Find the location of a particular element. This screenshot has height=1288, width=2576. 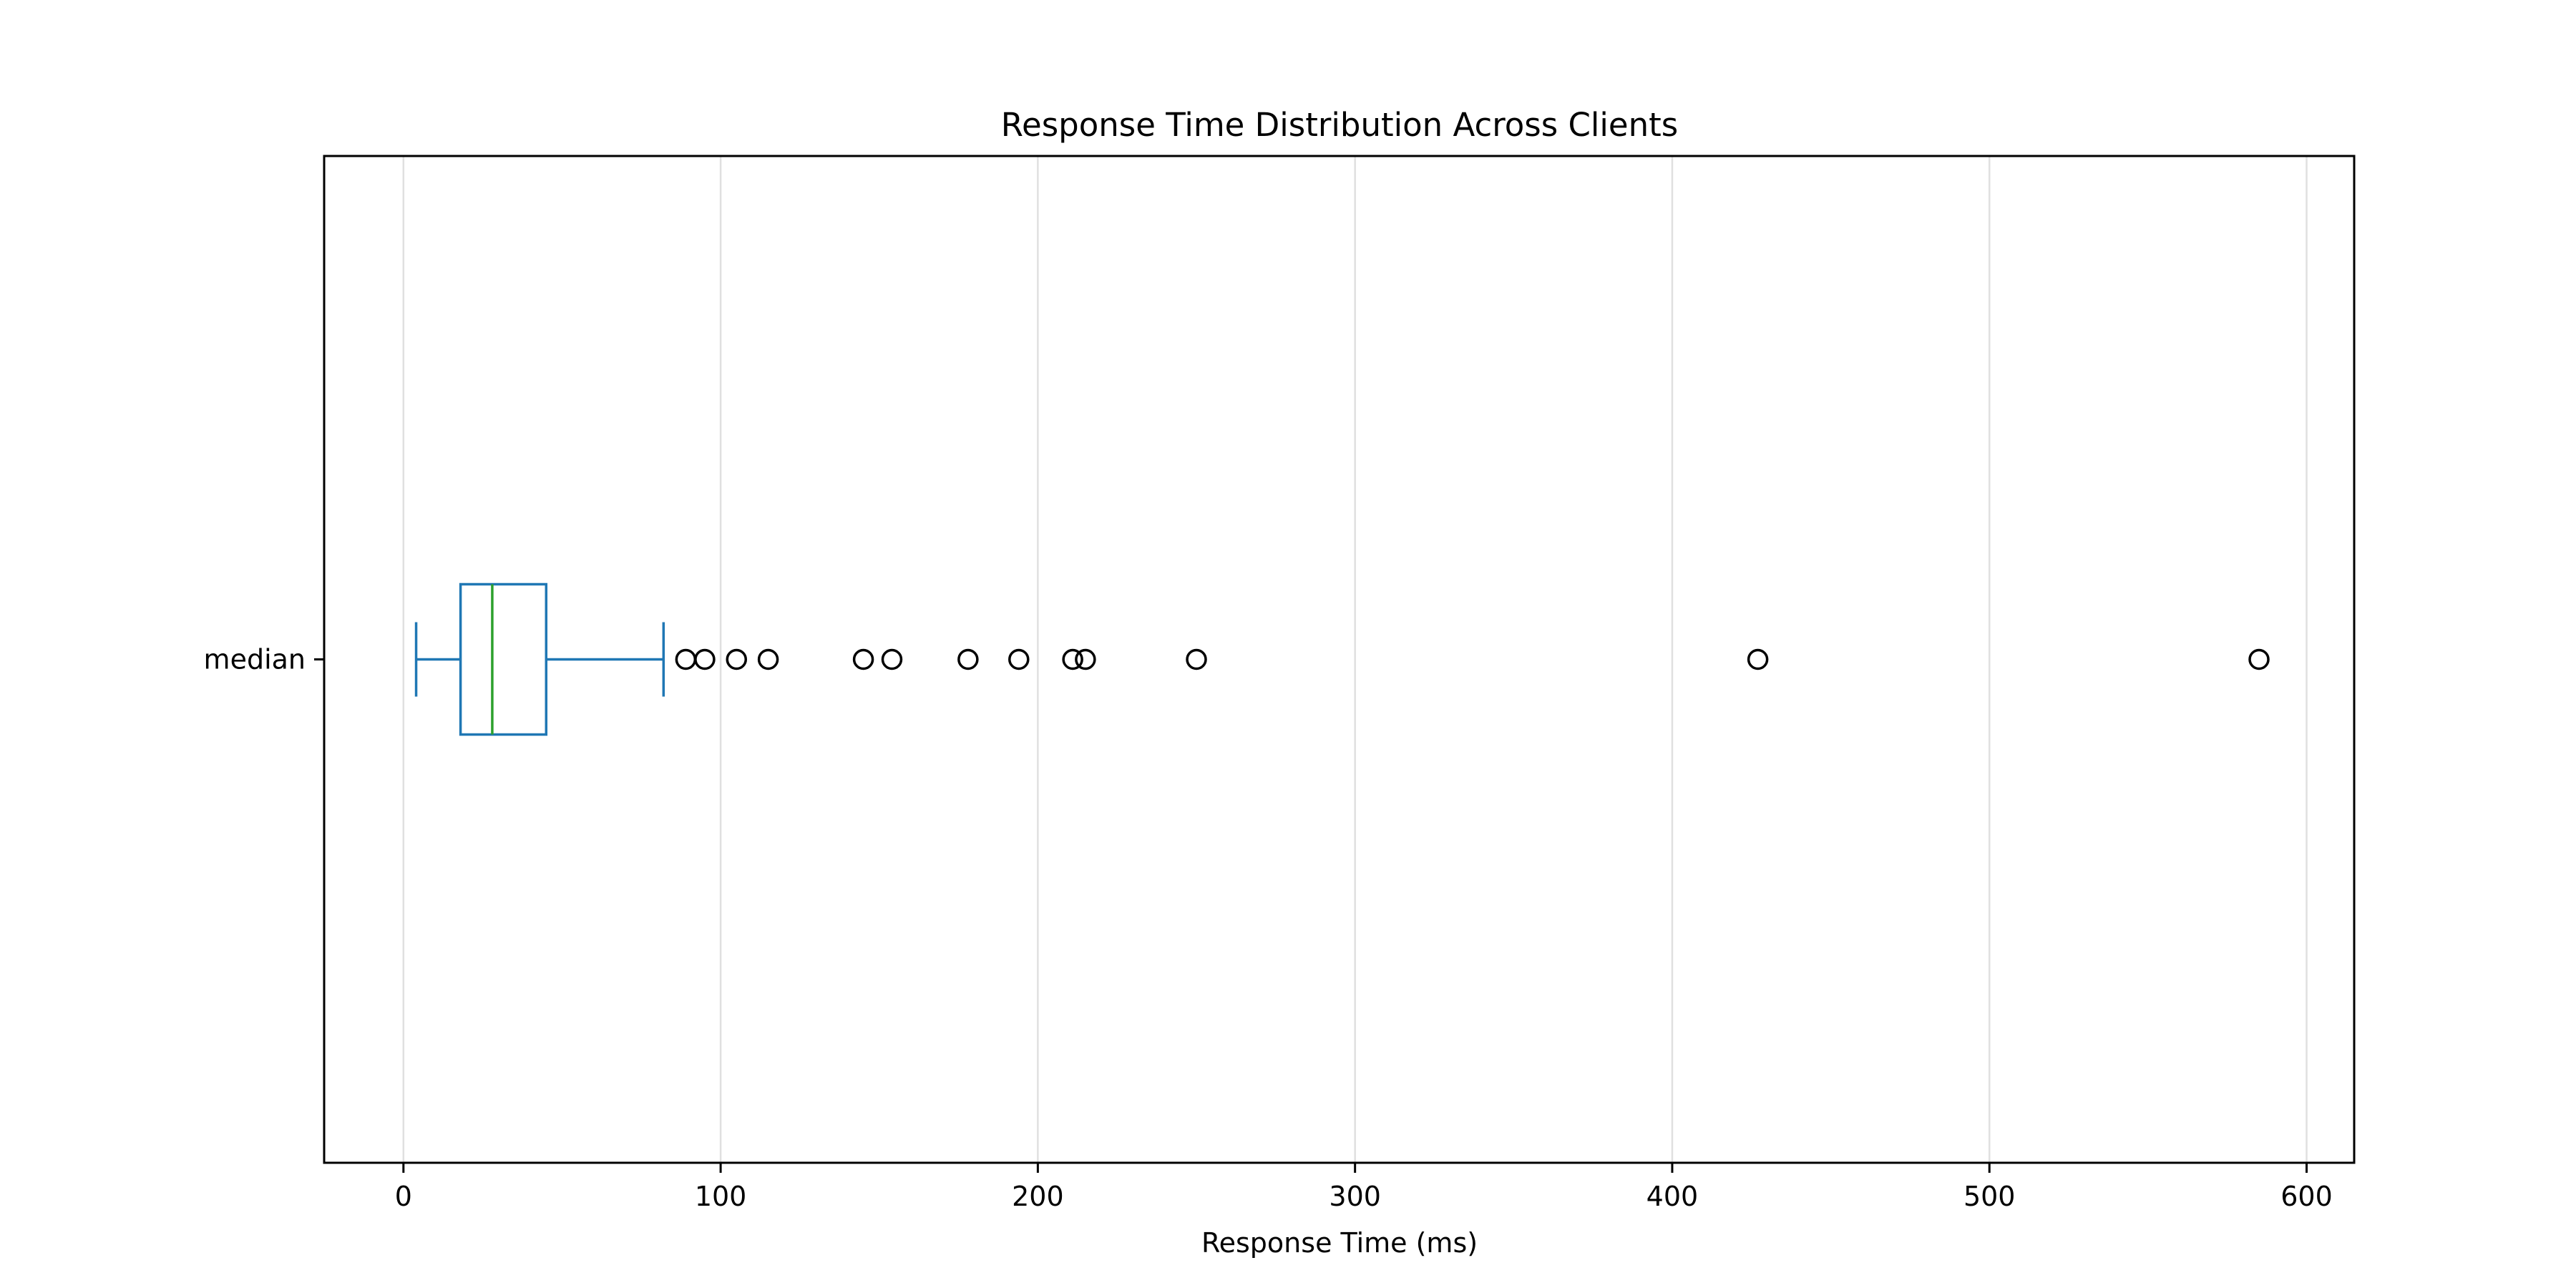

x-tick-label-500: 500 is located at coordinates (1989, 1196).